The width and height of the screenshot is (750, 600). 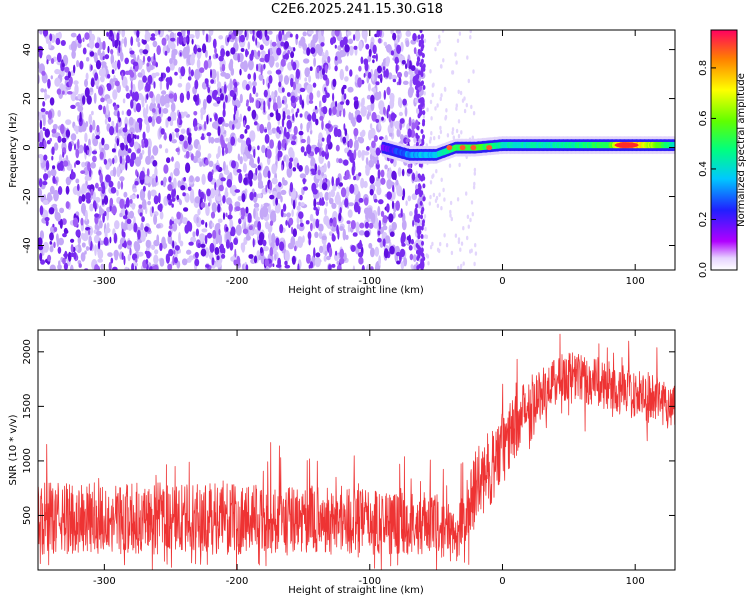 What do you see at coordinates (13, 449) in the screenshot?
I see `snr-y-axis-label: SNR (10 * v/v)` at bounding box center [13, 449].